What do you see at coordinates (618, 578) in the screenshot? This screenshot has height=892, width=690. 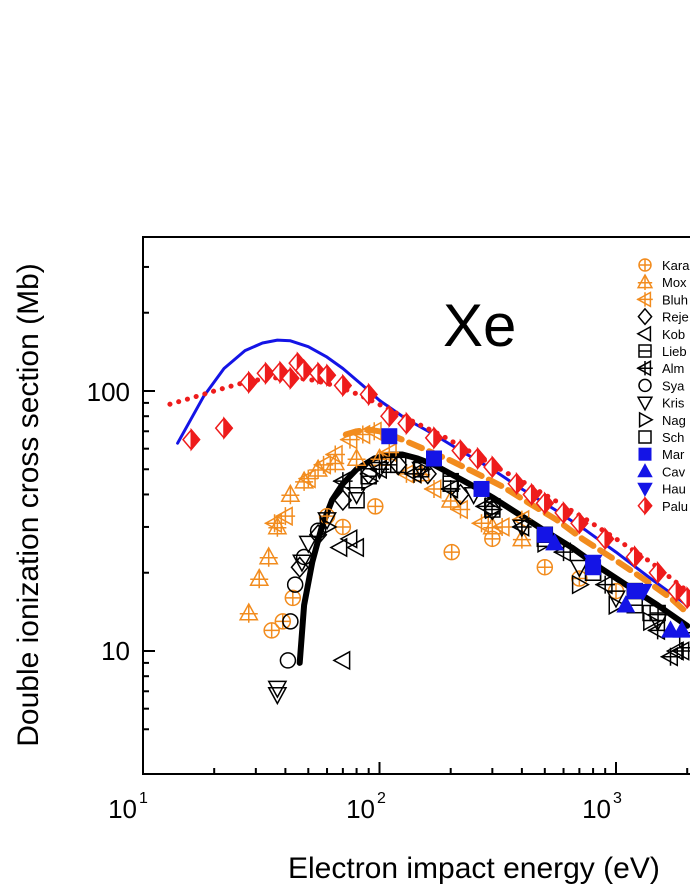 I see `series-hau` at bounding box center [618, 578].